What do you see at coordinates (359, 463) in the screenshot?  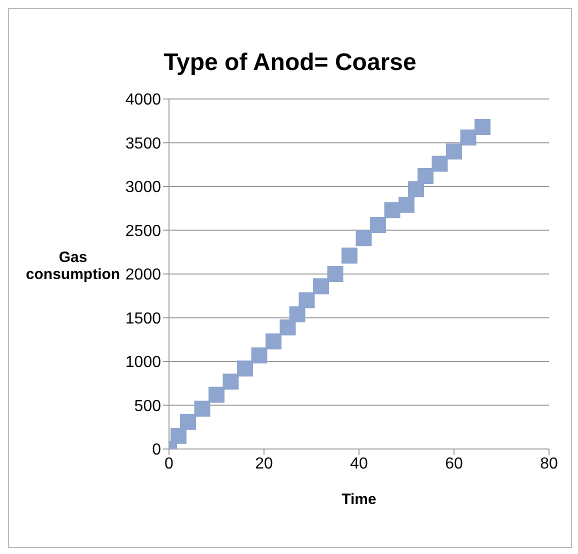 I see `x-tick-label: 40` at bounding box center [359, 463].